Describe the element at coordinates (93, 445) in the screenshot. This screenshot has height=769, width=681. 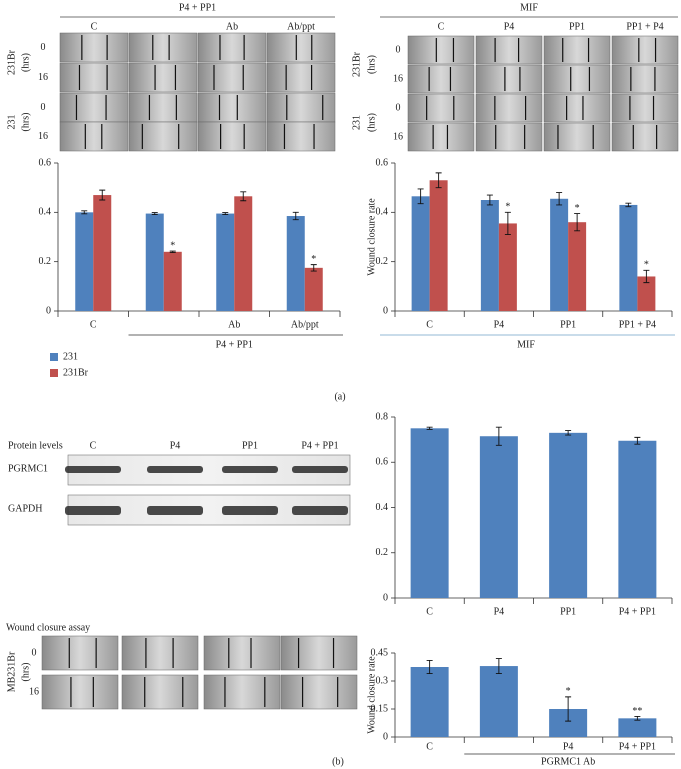
I see `lane-label: C` at that location.